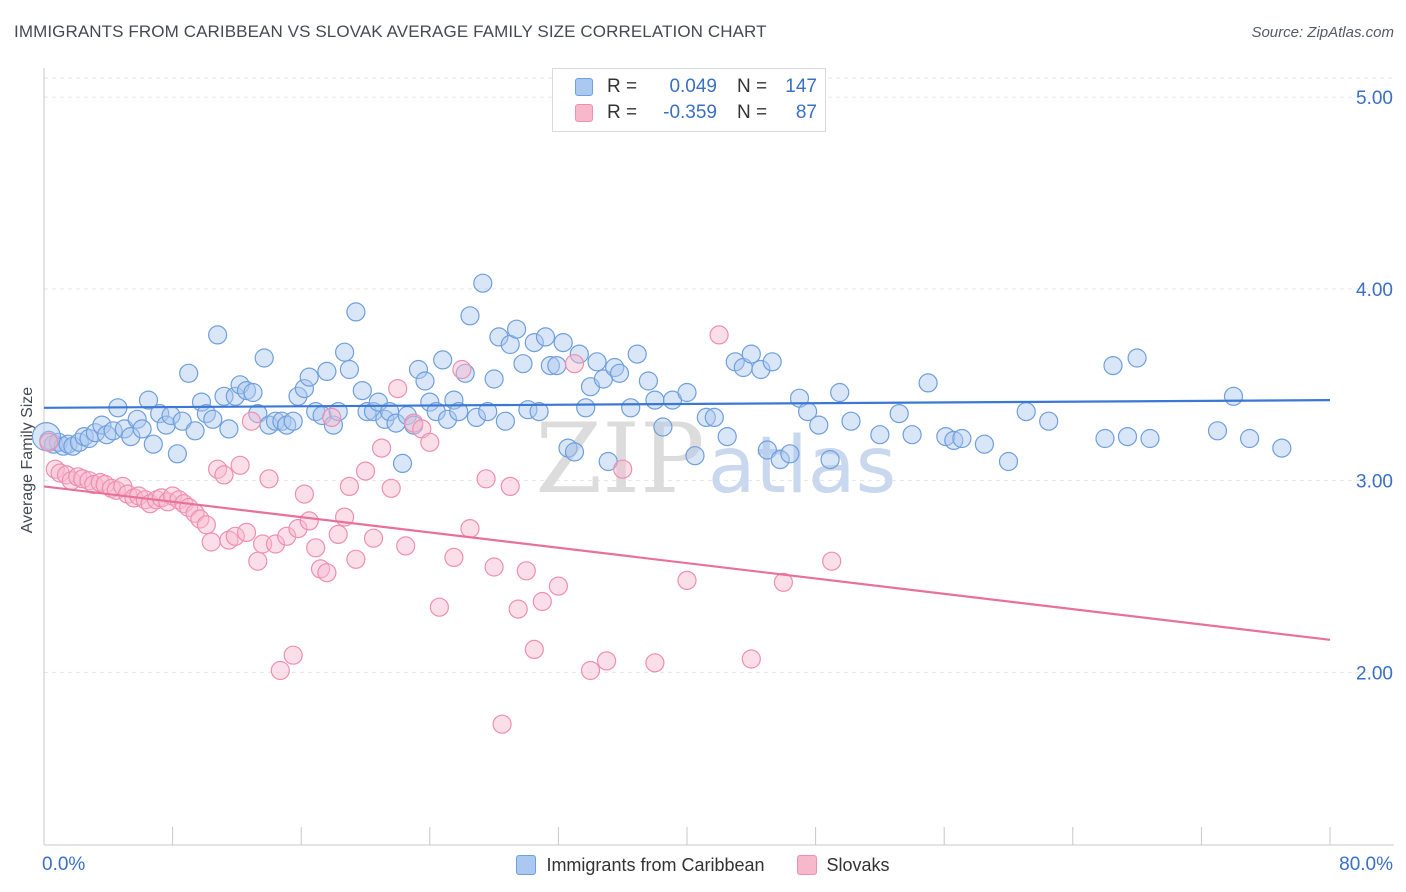 This screenshot has width=1406, height=892. What do you see at coordinates (63, 864) in the screenshot?
I see `x-tick-label-min: 0.0%` at bounding box center [63, 864].